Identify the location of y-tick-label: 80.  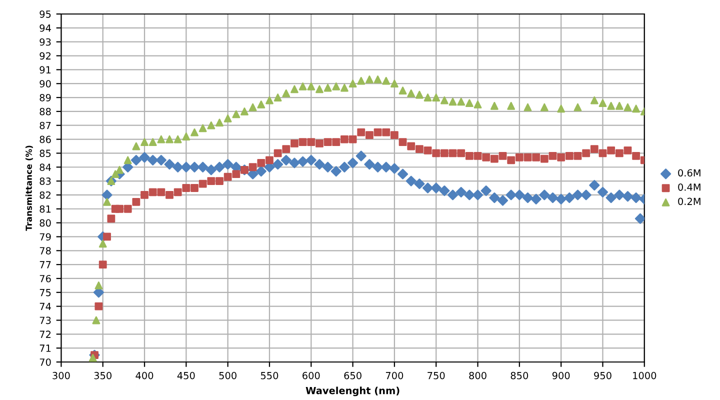
(45, 223).